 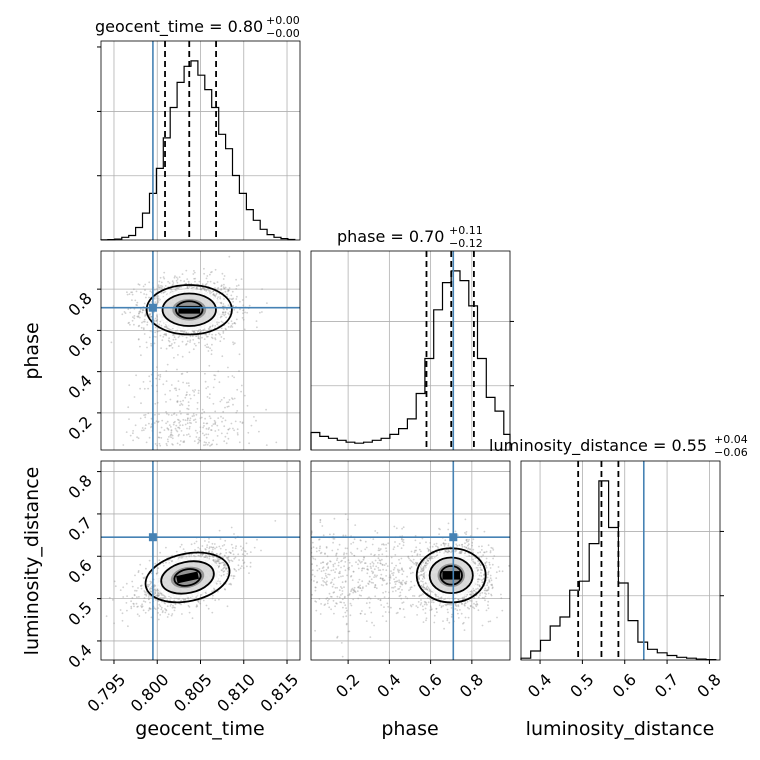 I want to click on contour-line, so click(x=189, y=310).